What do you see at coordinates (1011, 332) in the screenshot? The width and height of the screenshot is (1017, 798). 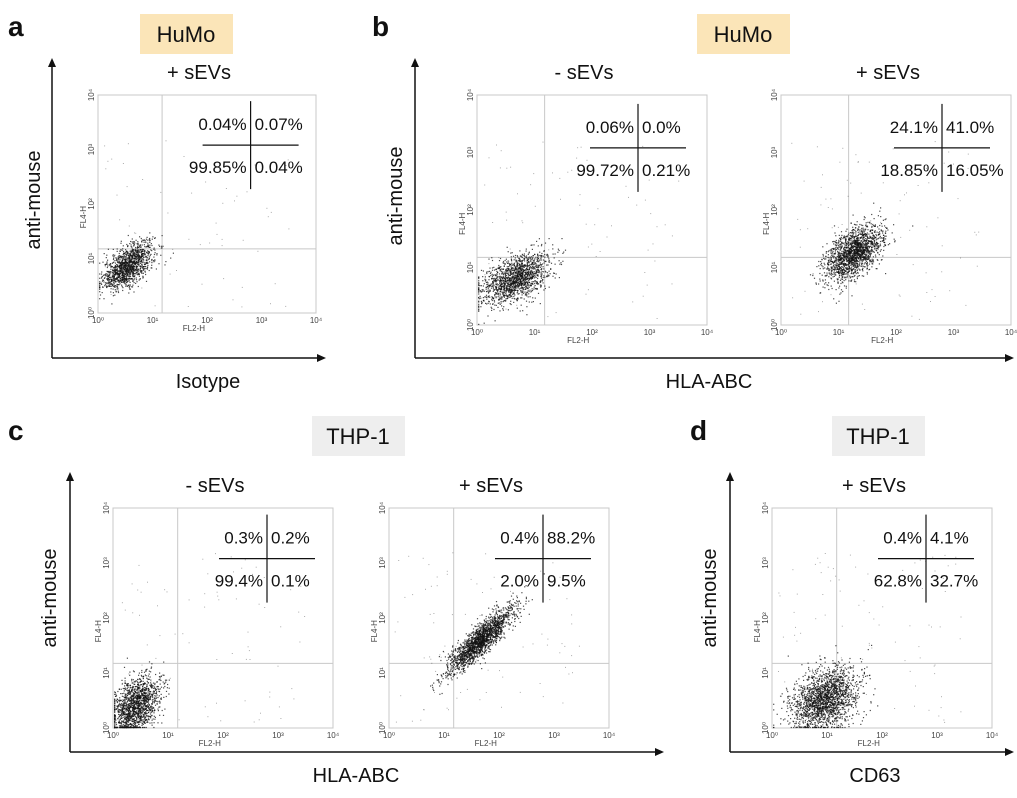 I see `x-tick-label: 10⁴` at bounding box center [1011, 332].